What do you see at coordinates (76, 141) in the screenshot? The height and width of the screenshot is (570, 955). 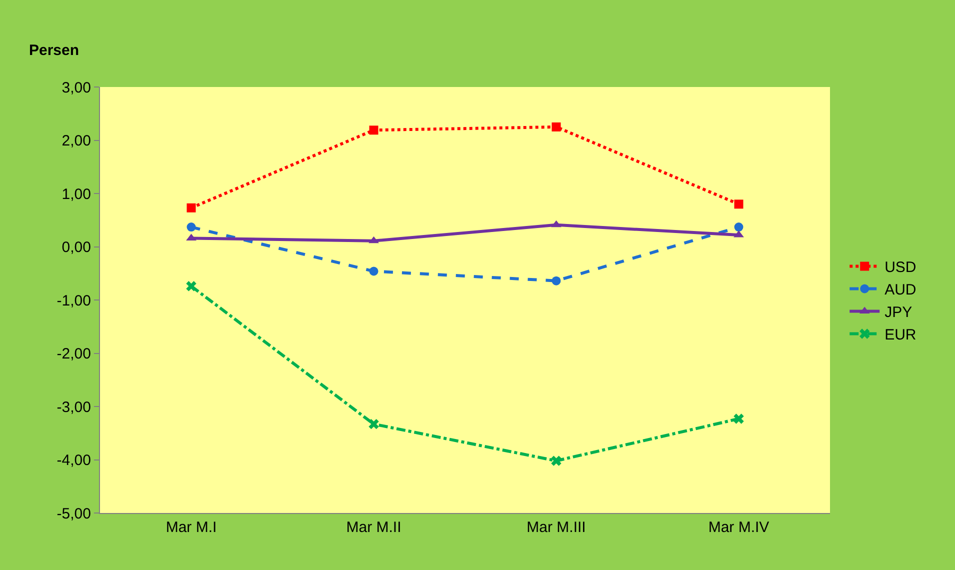 I see `y-tick-label: 2,00` at bounding box center [76, 141].